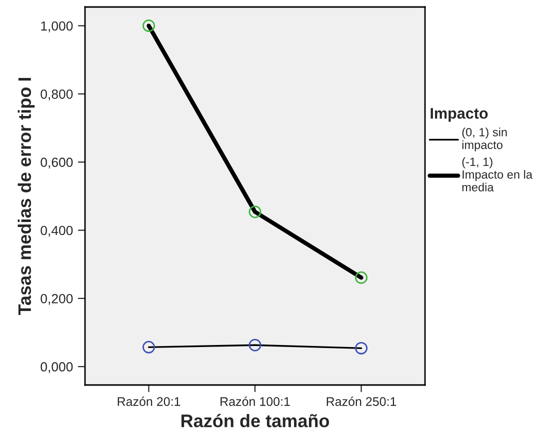 Image resolution: width=551 pixels, height=440 pixels. What do you see at coordinates (56, 368) in the screenshot?
I see `y-tick-label: 0,000` at bounding box center [56, 368].